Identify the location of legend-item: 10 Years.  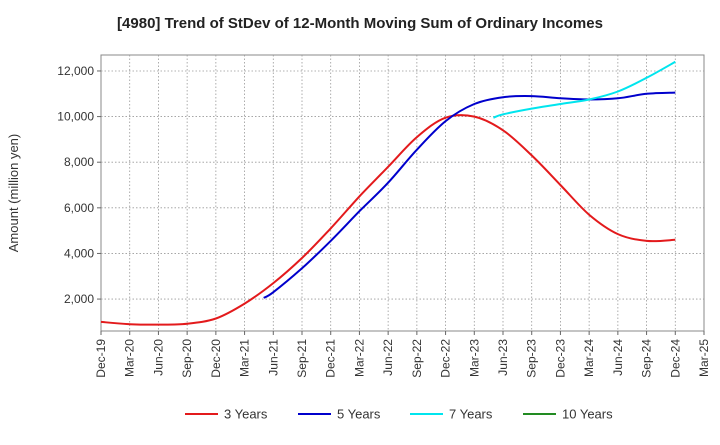
(568, 414).